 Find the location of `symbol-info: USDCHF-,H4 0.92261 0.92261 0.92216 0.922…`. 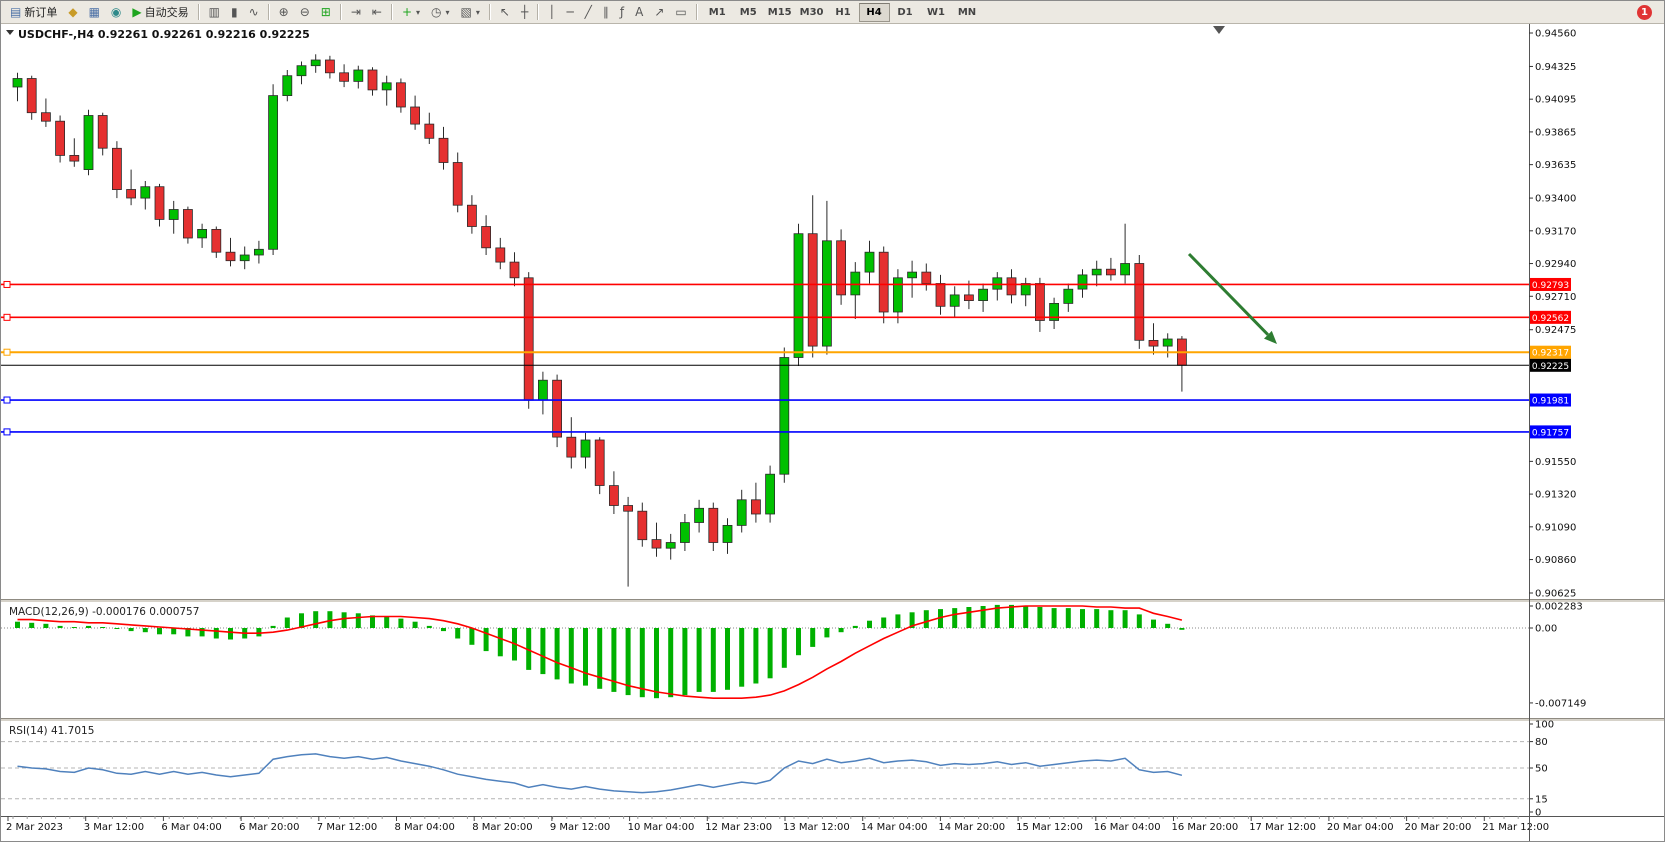

symbol-info: USDCHF-,H4 0.92261 0.92261 0.92216 0.922… is located at coordinates (164, 34).